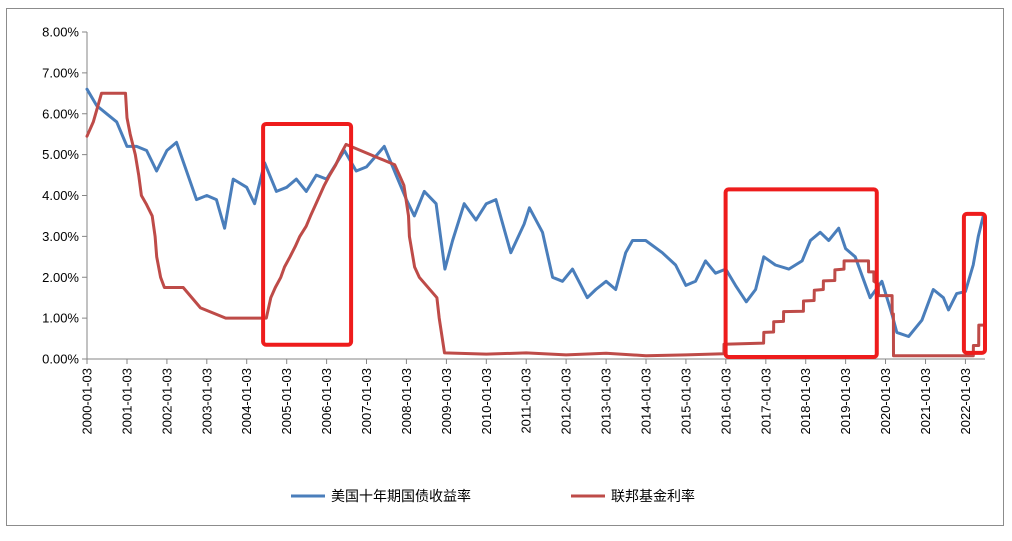 This screenshot has height=541, width=1012. I want to click on x-tick-label: 2018-01-03, so click(805, 401).